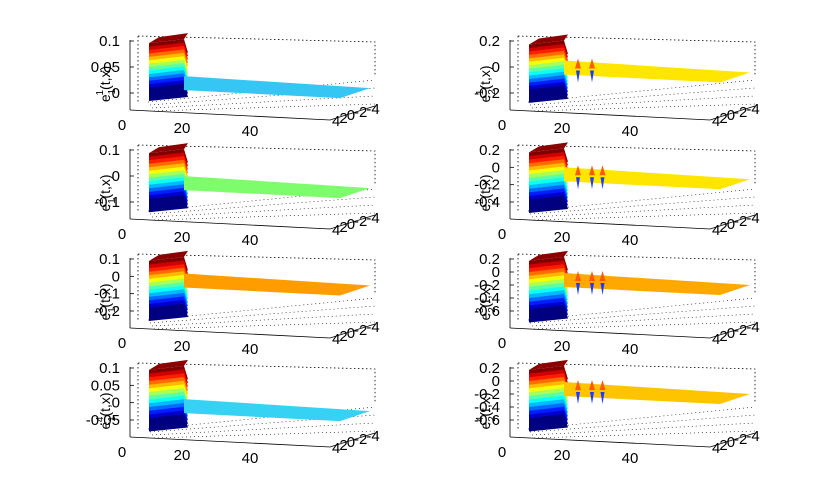  Describe the element at coordinates (502, 452) in the screenshot. I see `x-tick-label: 0` at that location.